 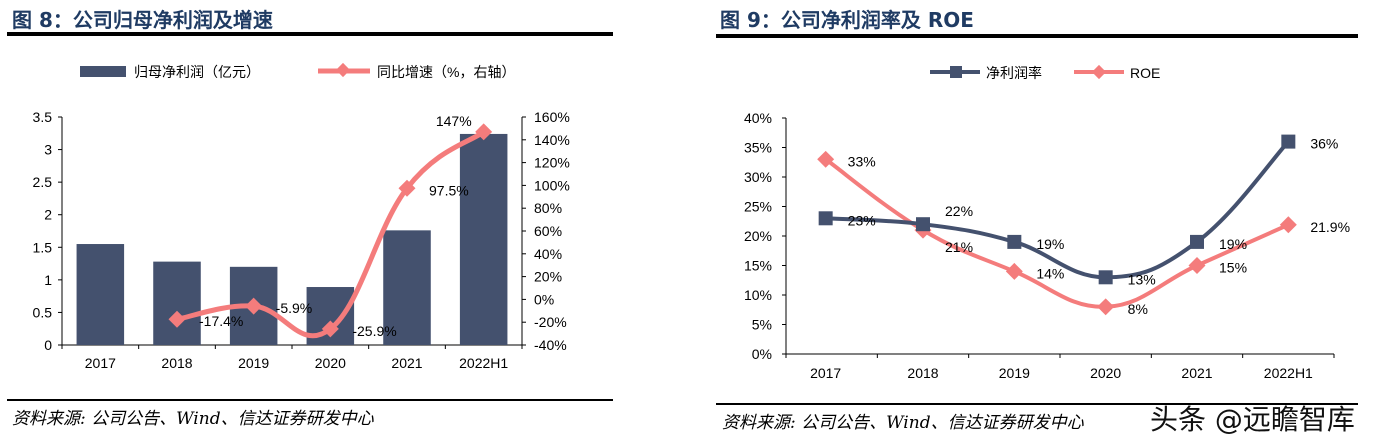 What do you see at coordinates (1197, 241) in the screenshot?
I see `net-margin-marker-2021` at bounding box center [1197, 241].